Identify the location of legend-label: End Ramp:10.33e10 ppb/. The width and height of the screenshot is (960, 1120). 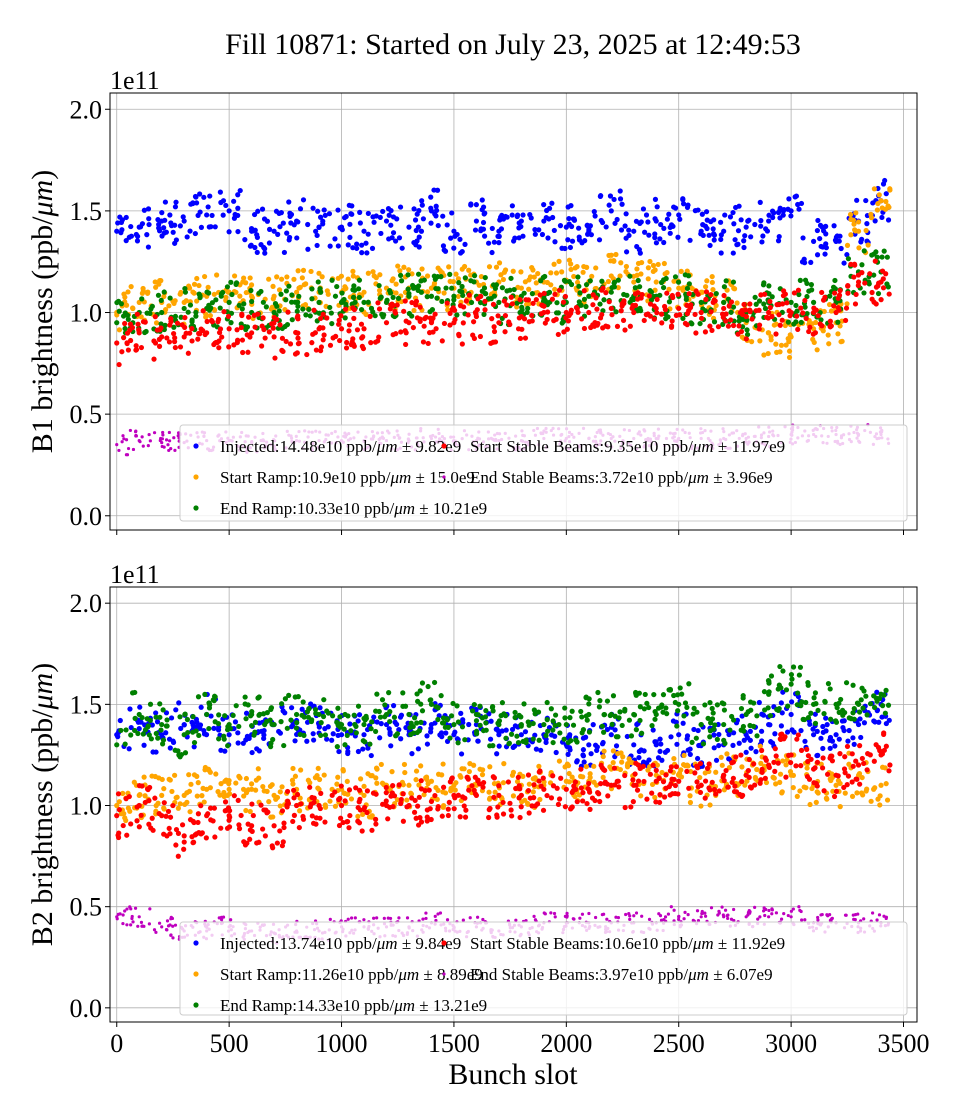
(307, 508).